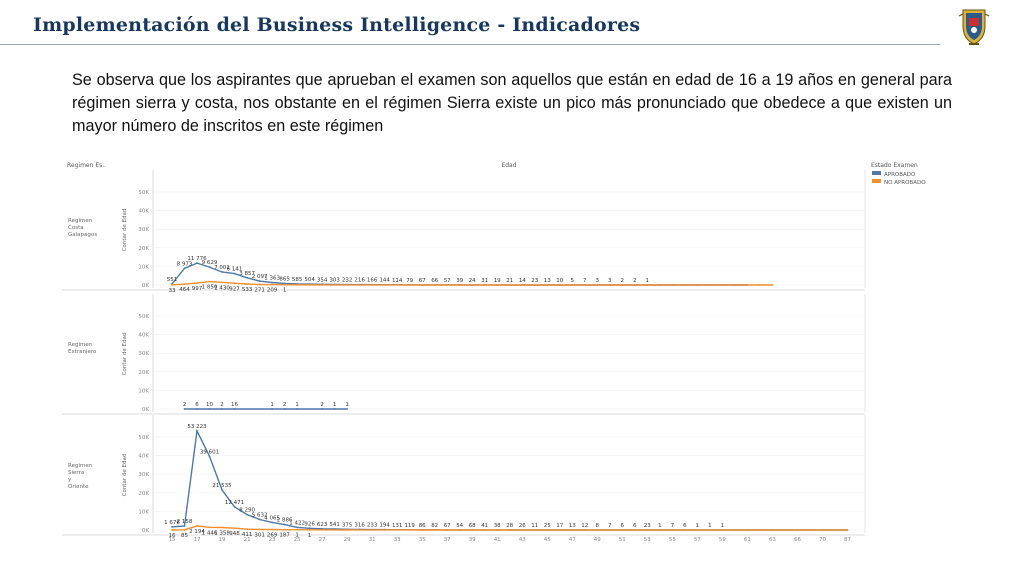 The image size is (1024, 576). I want to click on data-label-2-0-37: 6, so click(635, 526).